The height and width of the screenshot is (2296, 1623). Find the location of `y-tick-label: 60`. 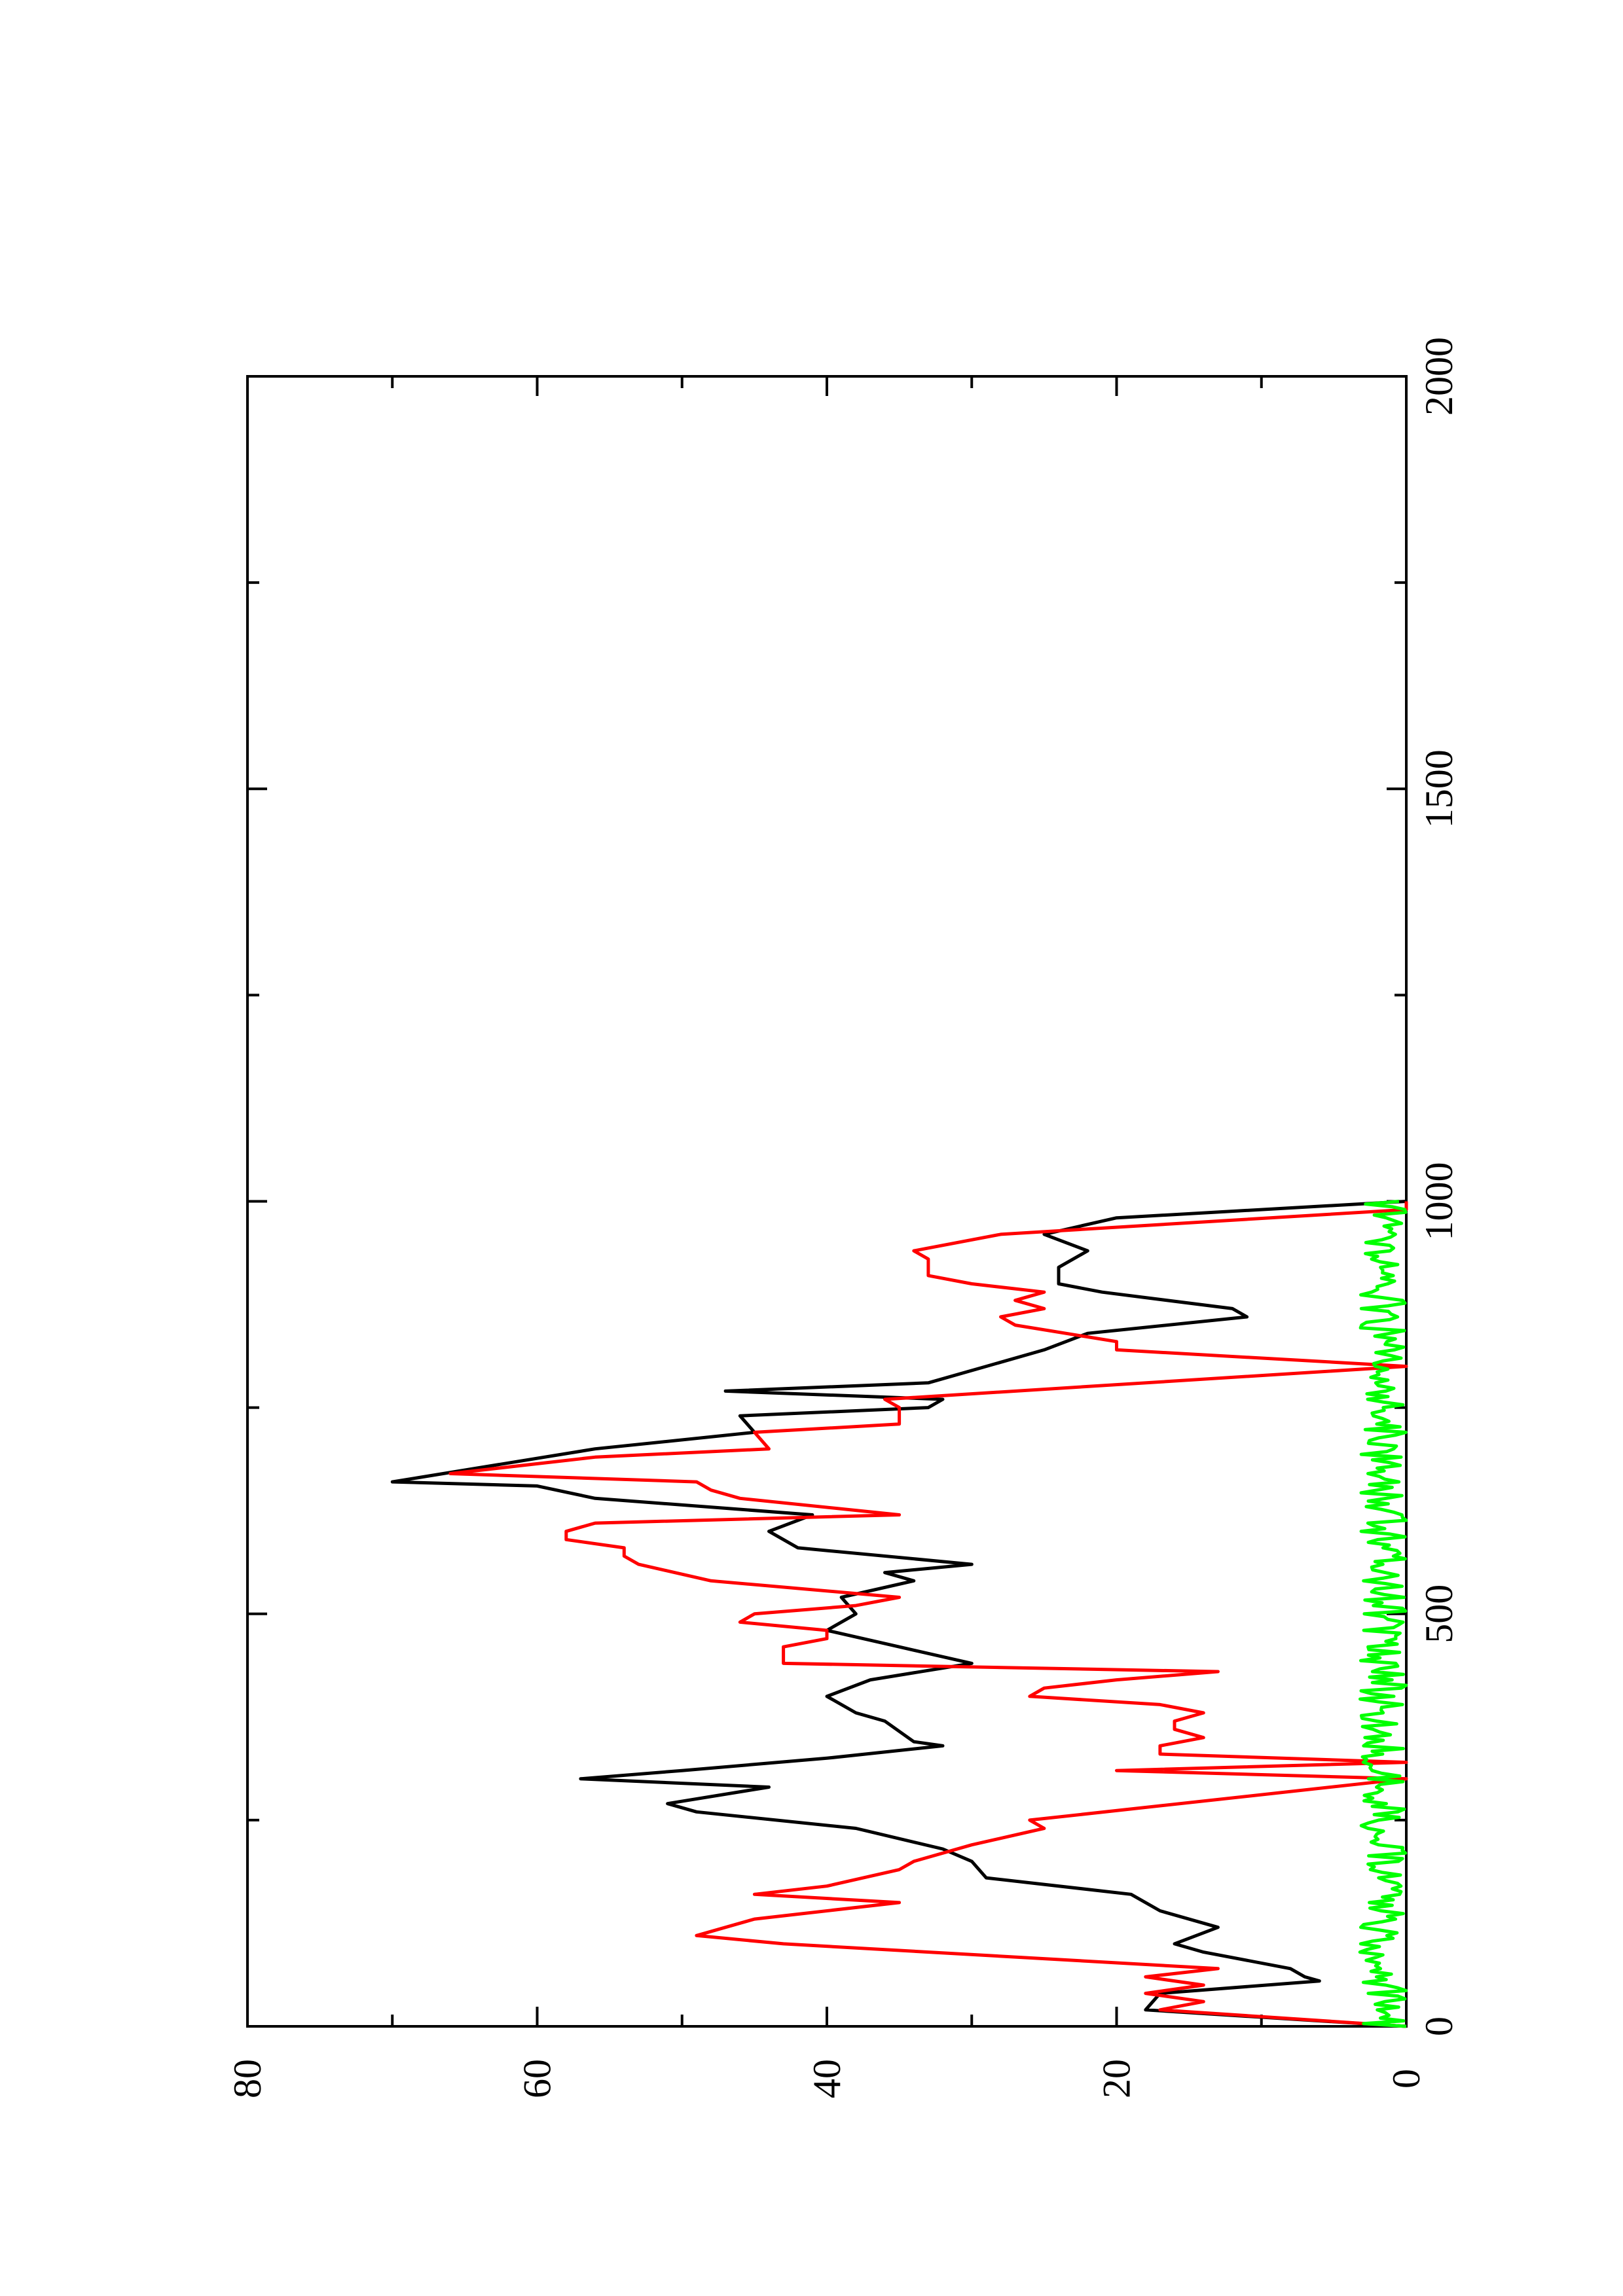

y-tick-label: 60 is located at coordinates (537, 2078).